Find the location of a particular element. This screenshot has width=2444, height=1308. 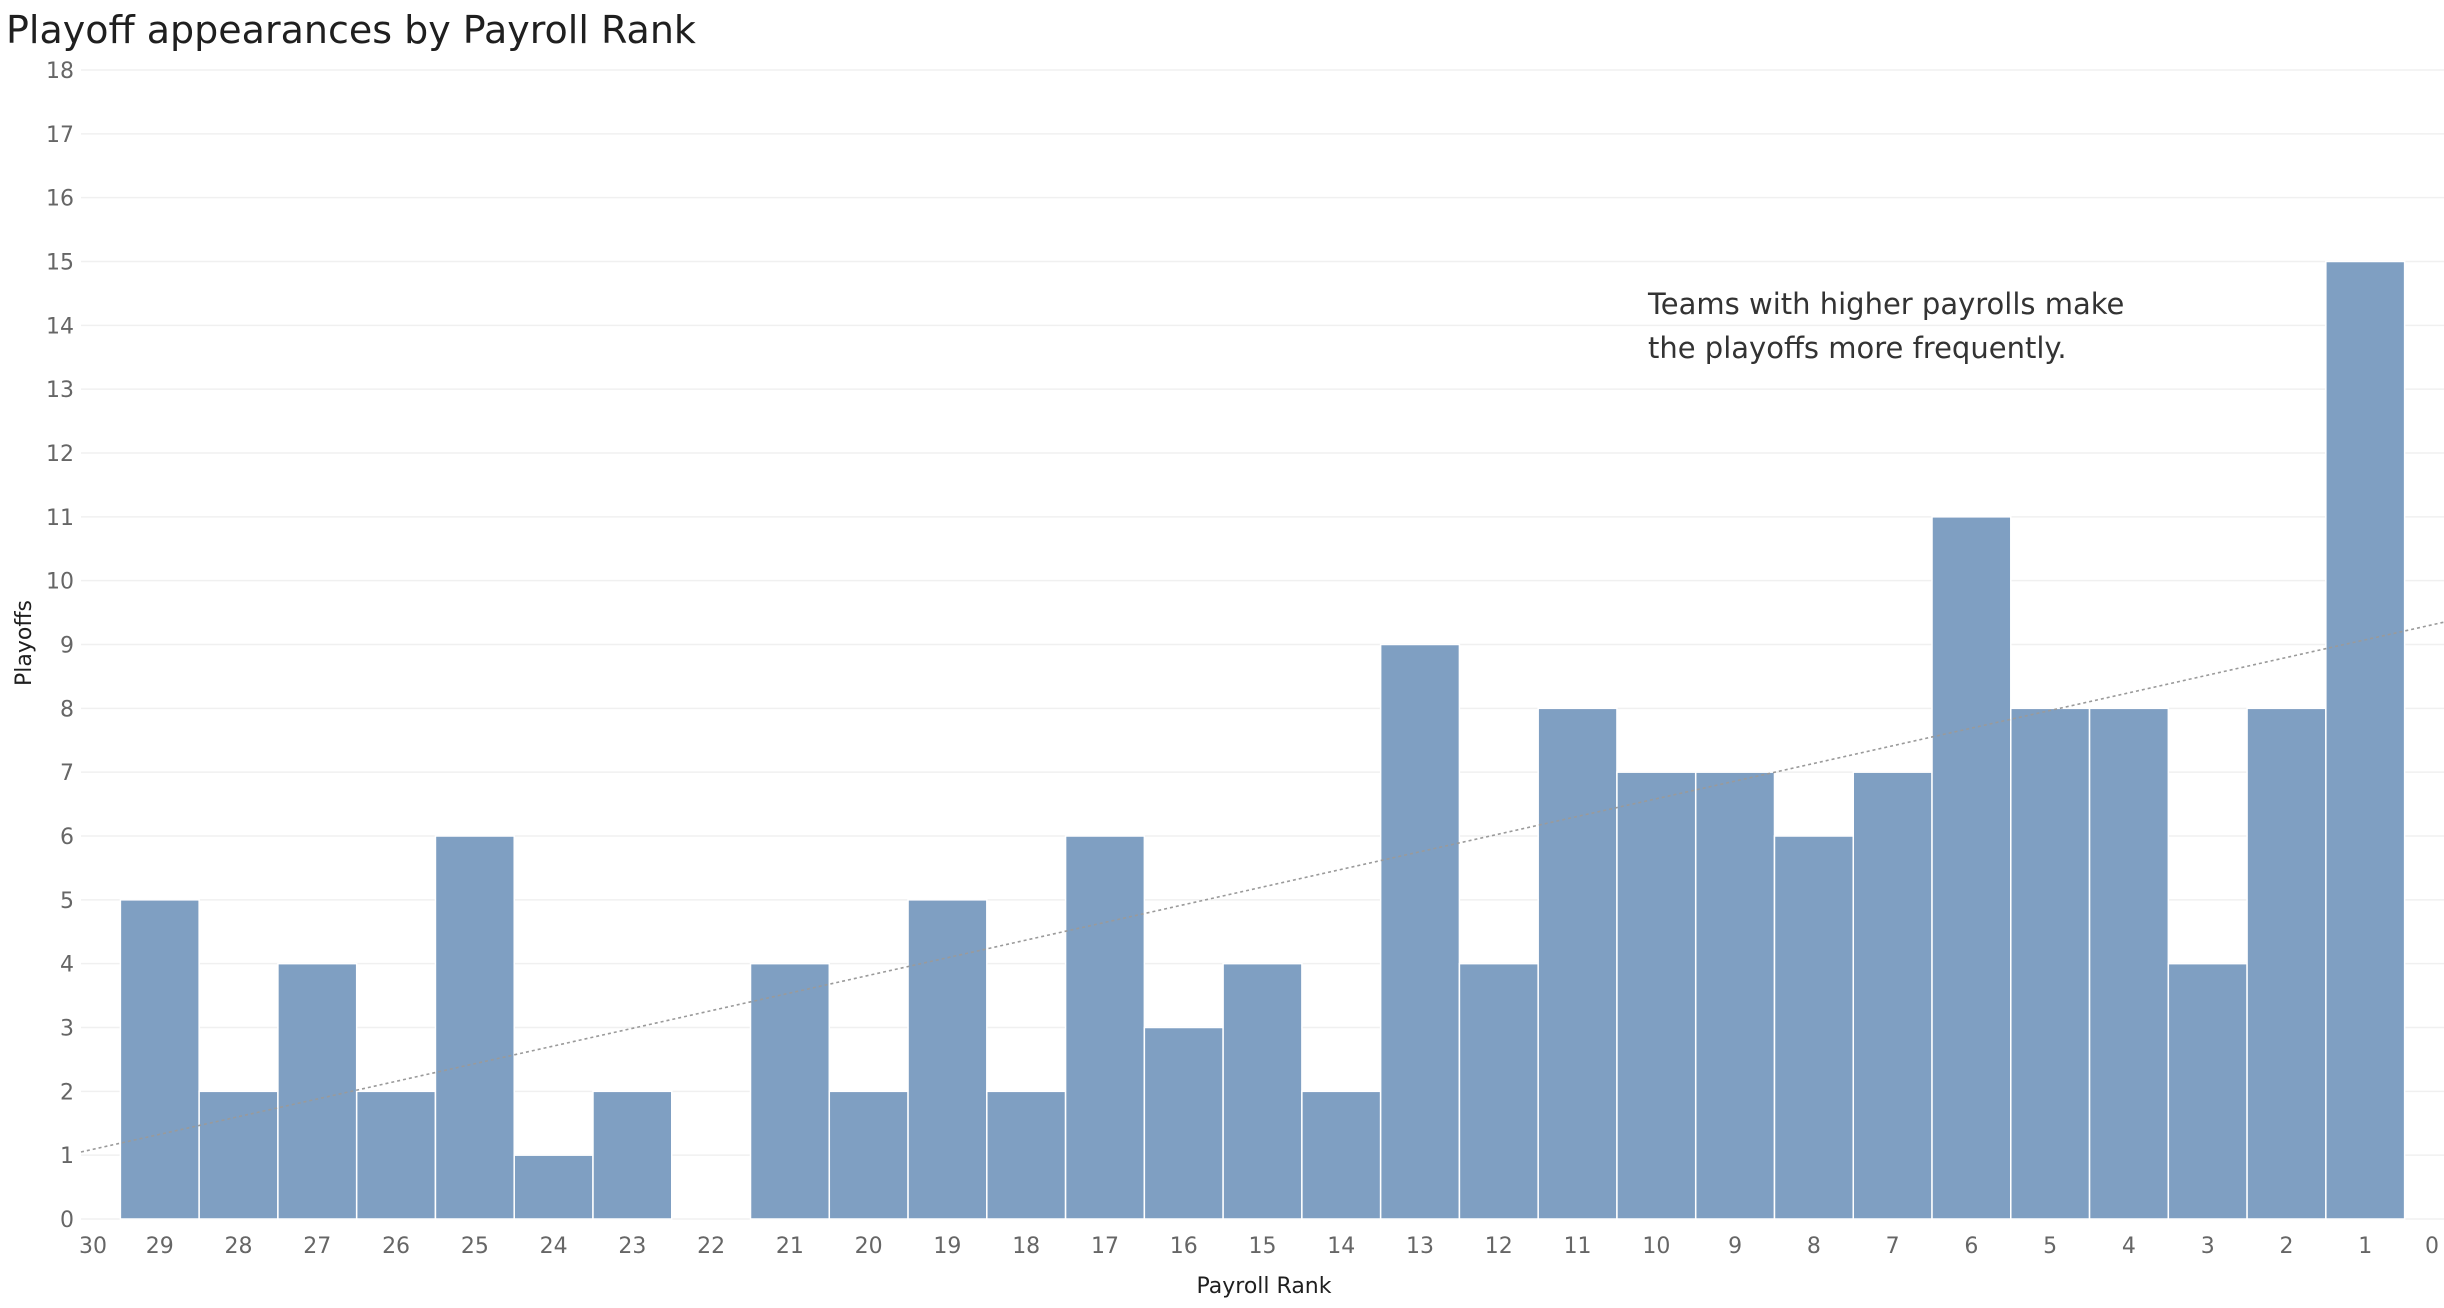

y-tick-label: 1 is located at coordinates (67, 1156).